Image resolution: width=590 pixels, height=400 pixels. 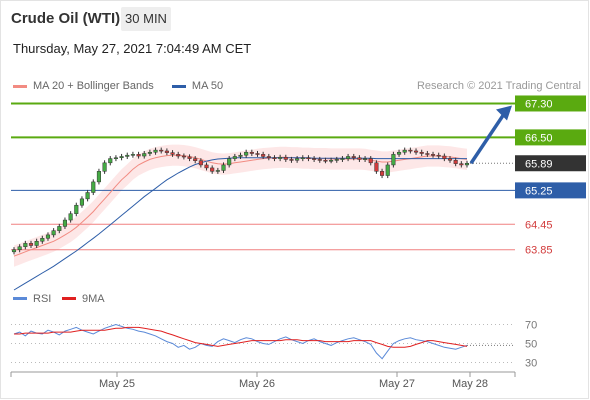 What do you see at coordinates (69, 298) in the screenshot?
I see `rsi-ma-legend-swatch` at bounding box center [69, 298].